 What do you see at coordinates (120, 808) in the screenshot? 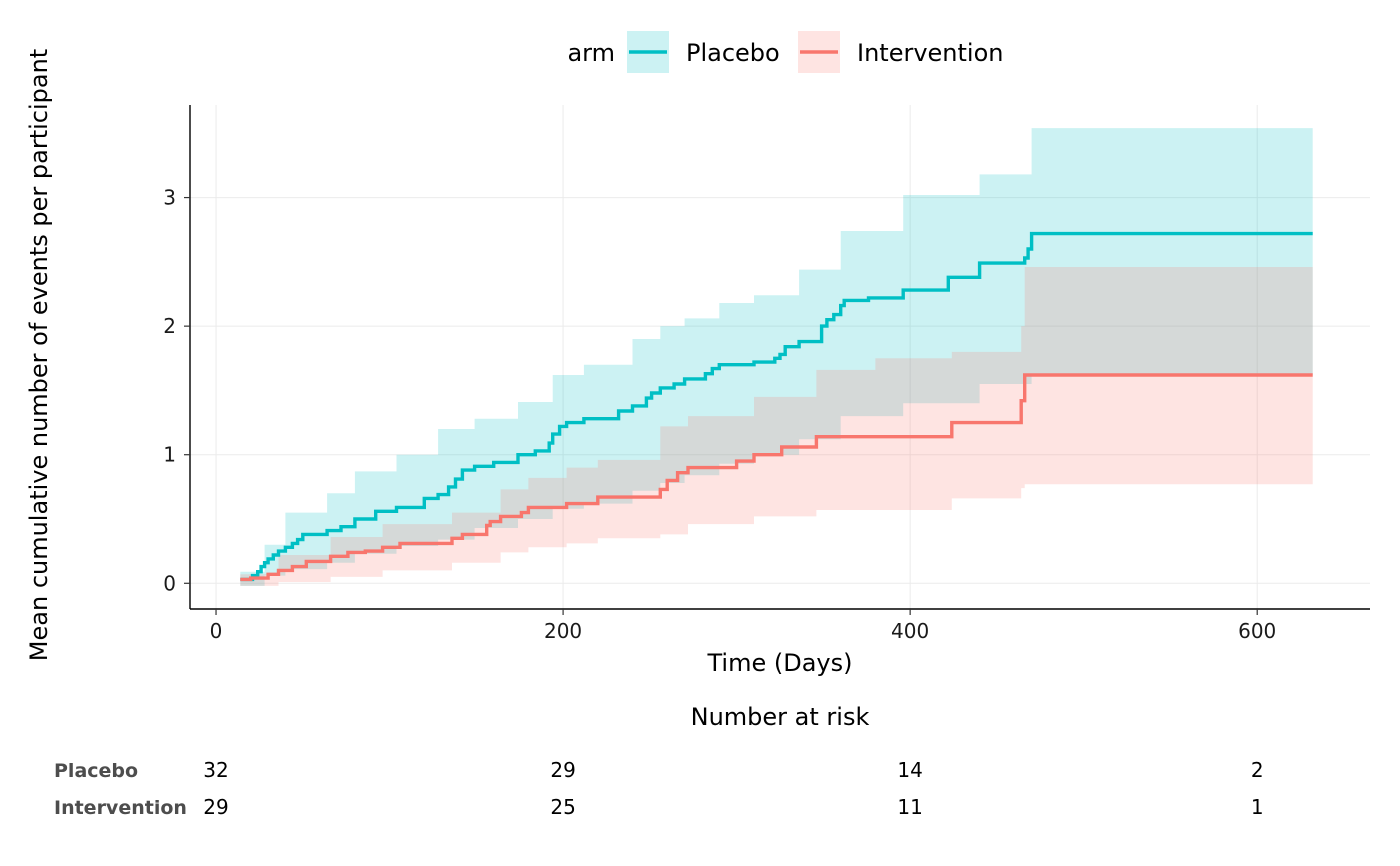
I see `risk-strata-label: Intervention` at bounding box center [120, 808].